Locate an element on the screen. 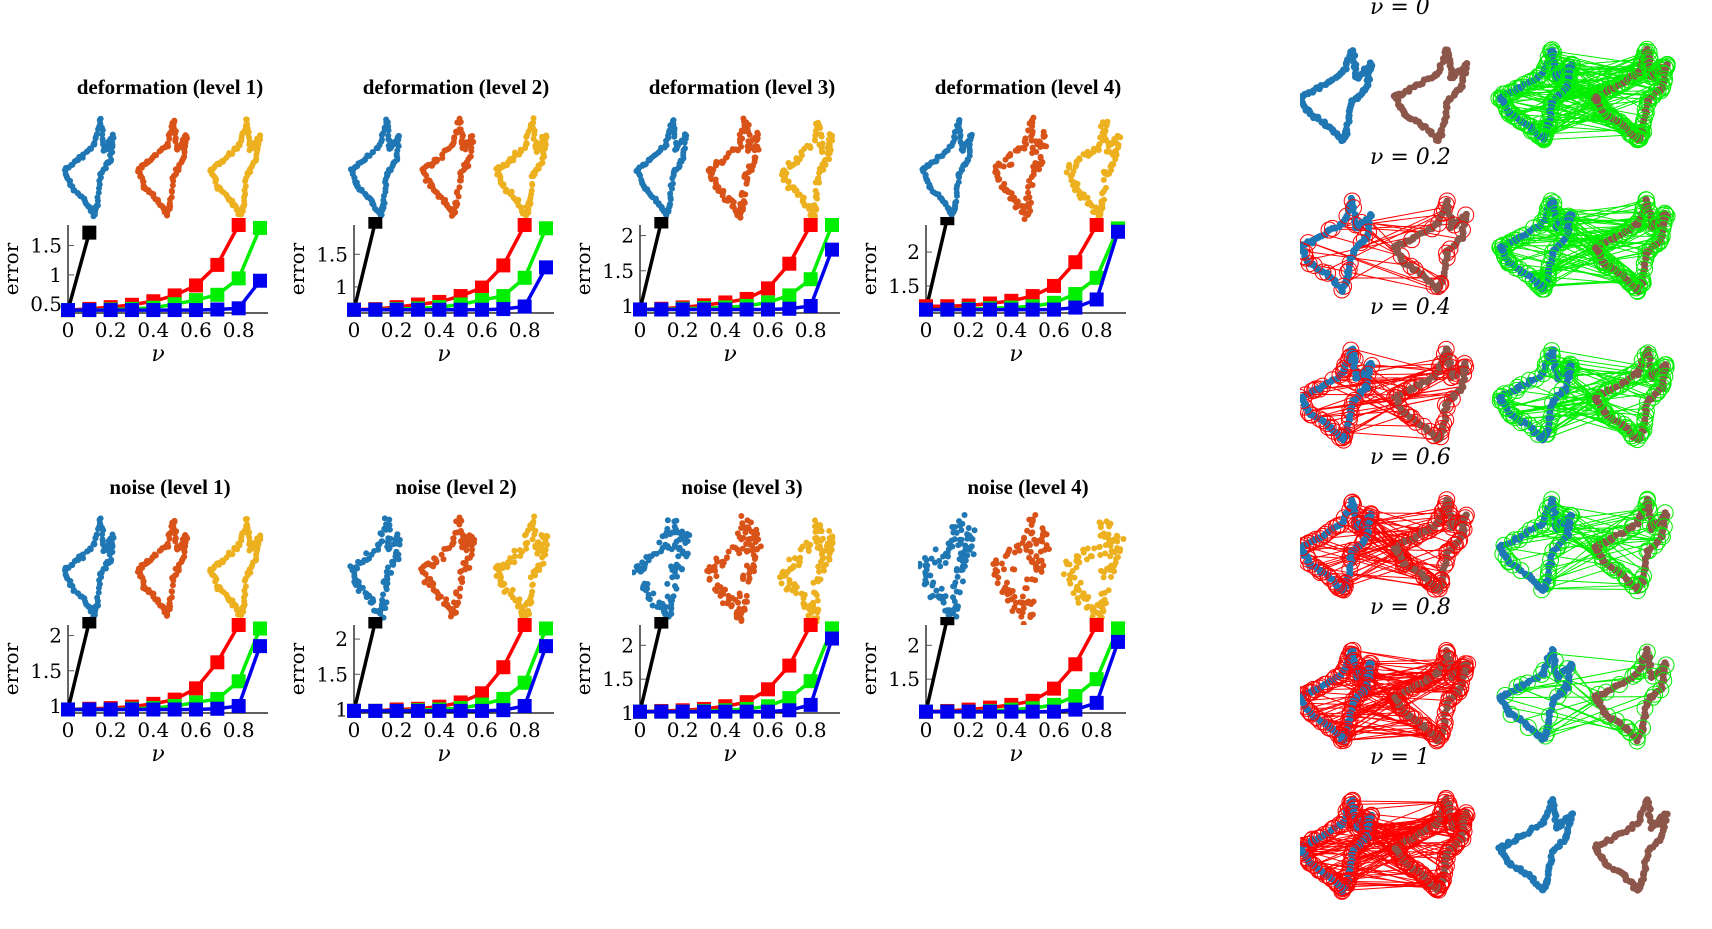 This screenshot has height=929, width=1712. shape-thumbnails is located at coordinates (170, 565).